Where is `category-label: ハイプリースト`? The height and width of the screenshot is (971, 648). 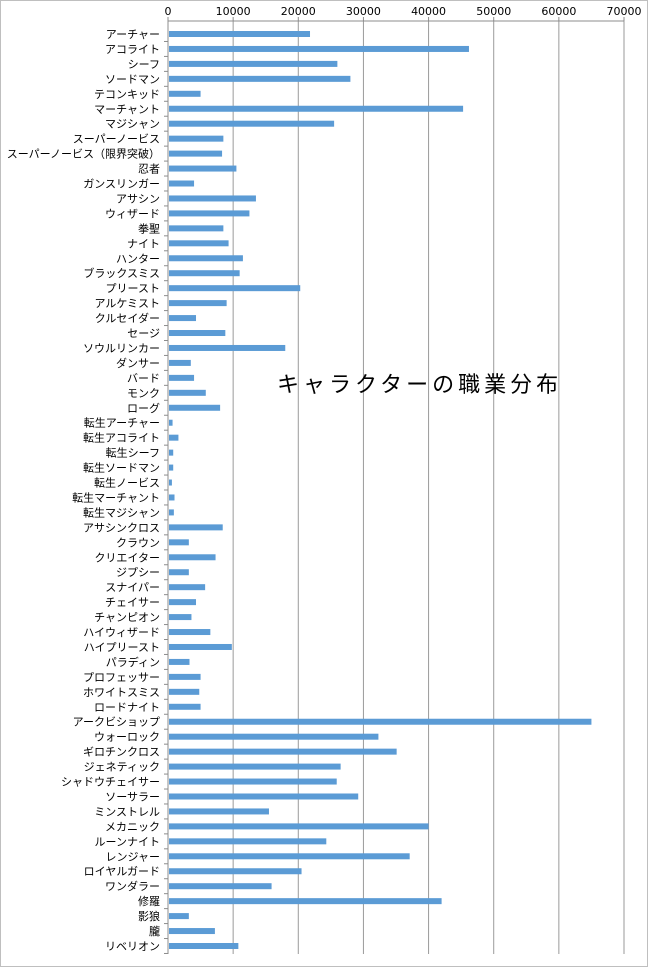
category-label: ハイプリースト is located at coordinates (122, 647).